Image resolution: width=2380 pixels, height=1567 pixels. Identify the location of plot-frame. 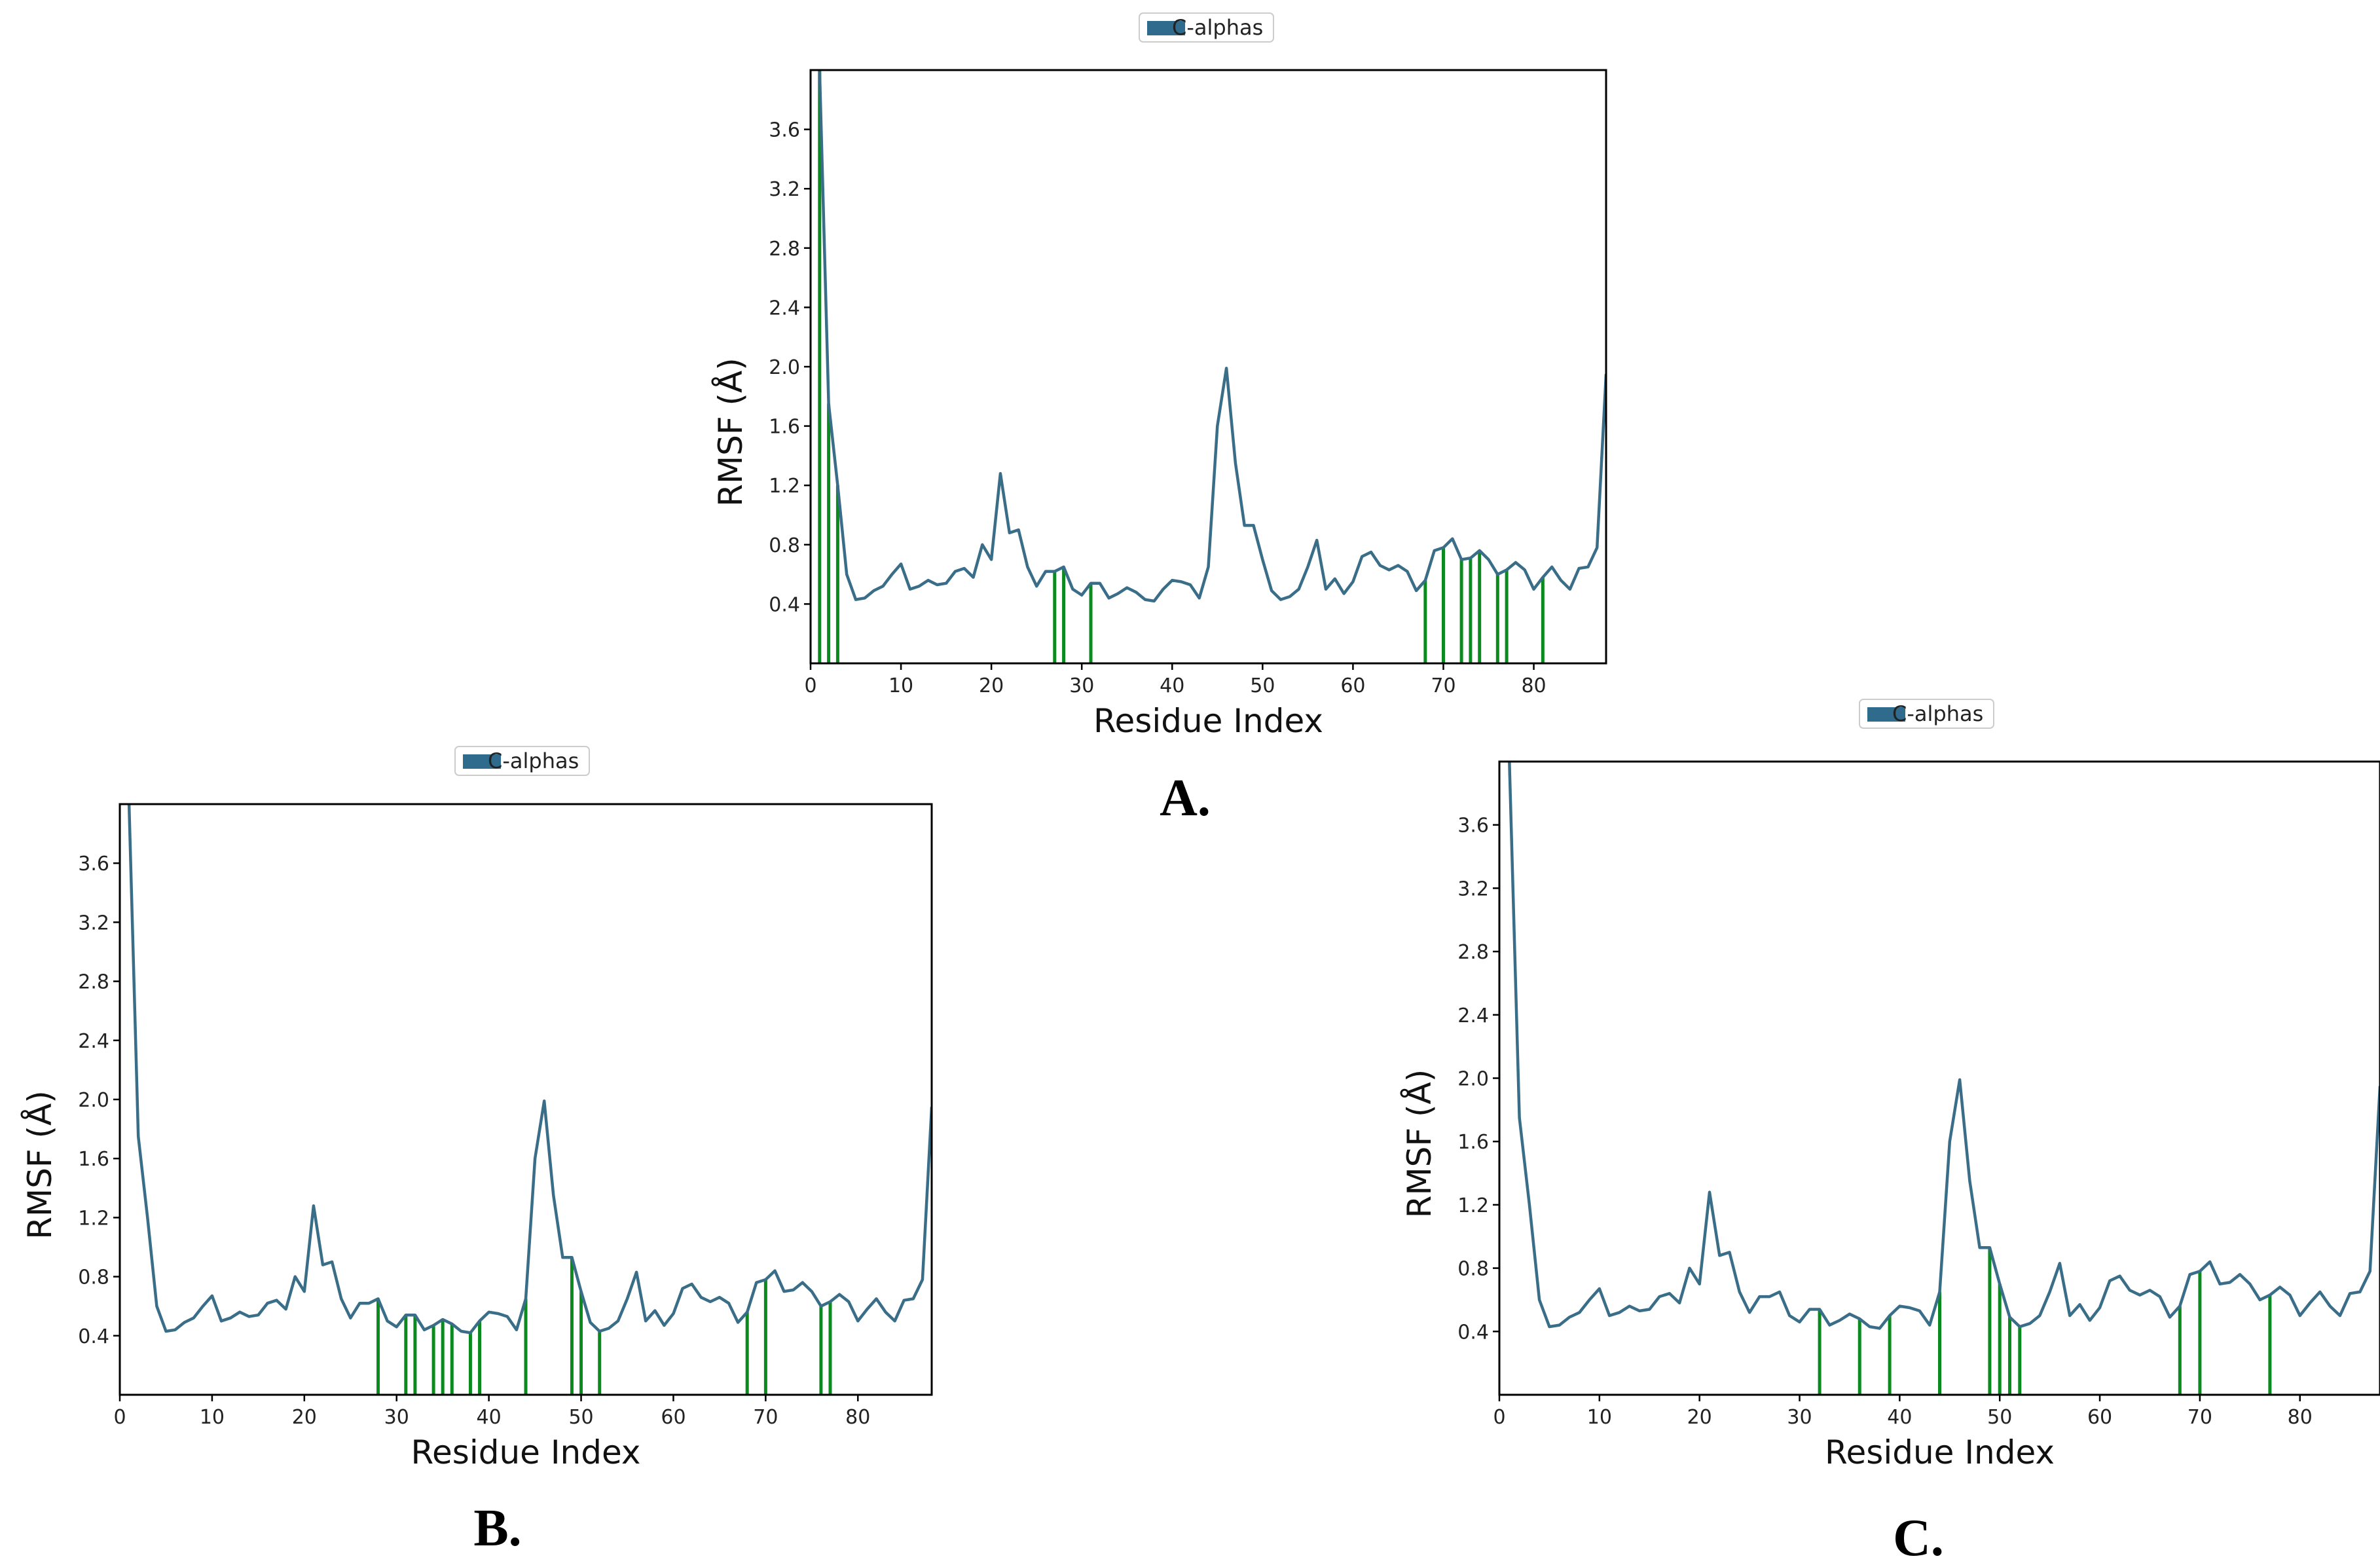
(1208, 367).